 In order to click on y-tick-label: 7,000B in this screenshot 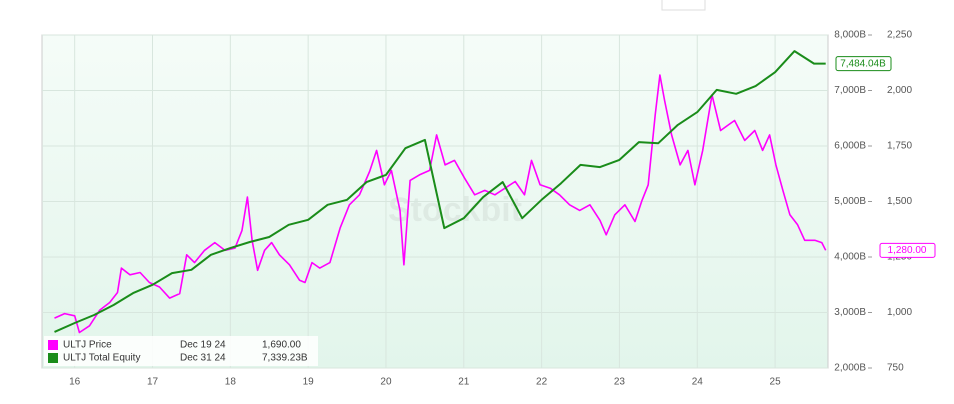, I will do `click(850, 90)`.